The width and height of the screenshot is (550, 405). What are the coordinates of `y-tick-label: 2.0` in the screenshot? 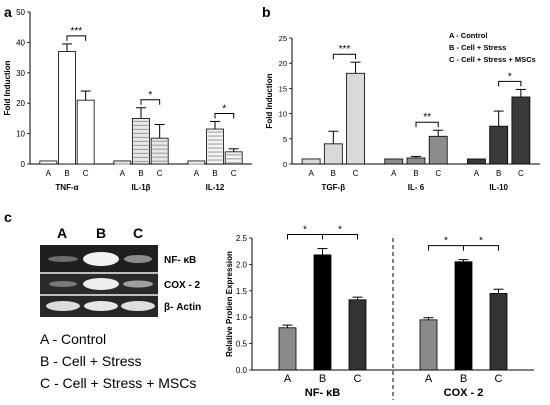 It's located at (242, 264).